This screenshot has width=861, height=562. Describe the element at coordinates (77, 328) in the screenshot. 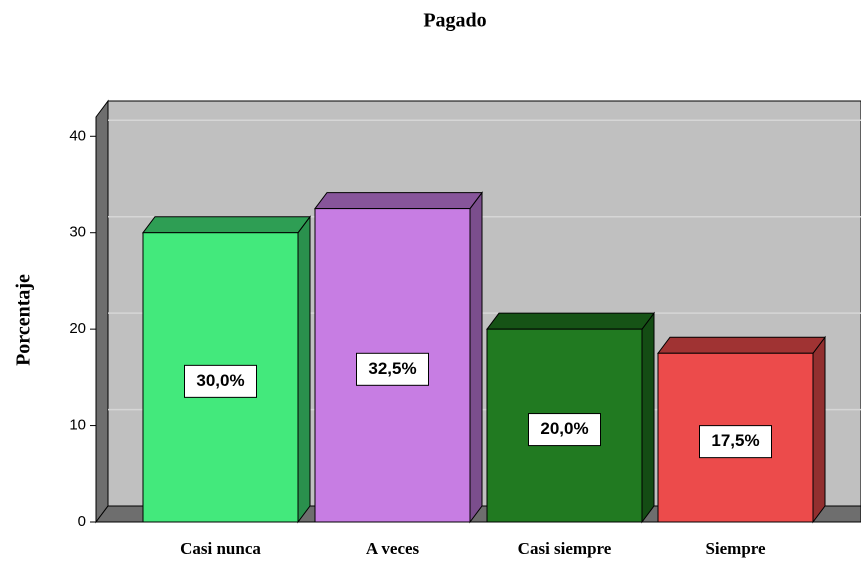

I see `y-tick-label: 20` at that location.